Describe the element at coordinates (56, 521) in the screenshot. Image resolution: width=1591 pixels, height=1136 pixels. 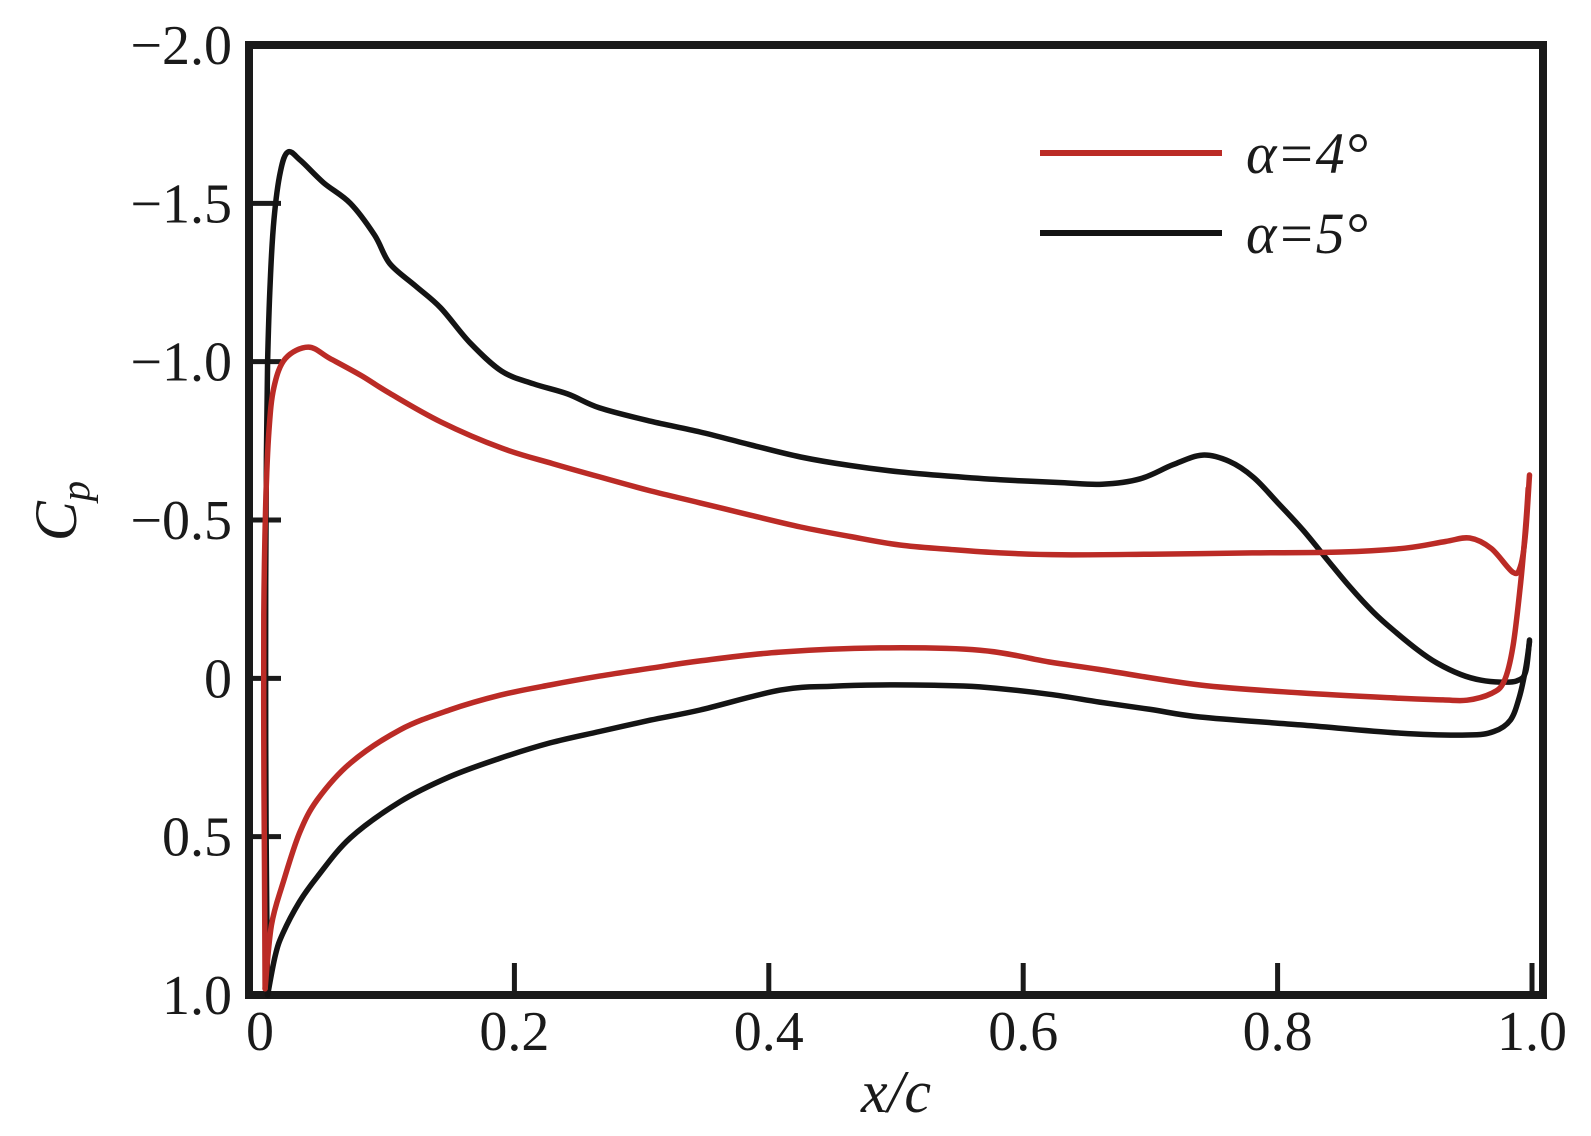
I see `y-axis-title-main: C` at that location.